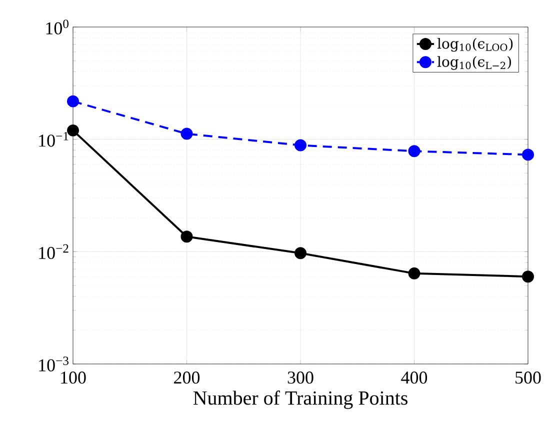 The height and width of the screenshot is (430, 546). Describe the element at coordinates (57, 27) in the screenshot. I see `y-tick-label: 10$^{0}$` at that location.